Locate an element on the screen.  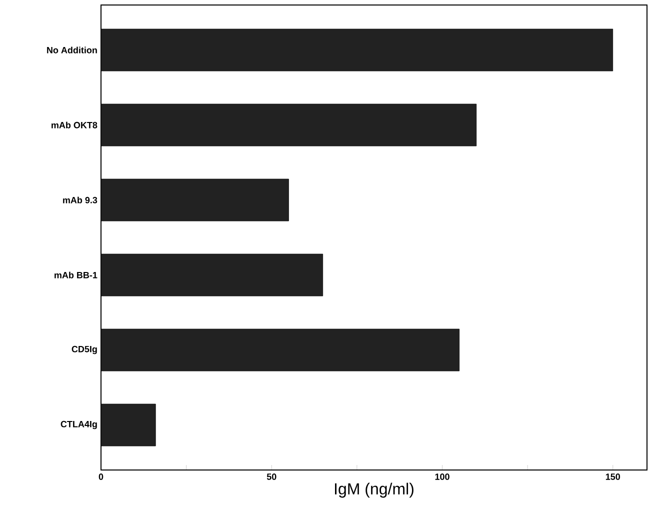
y-tick-label: mAb OKT8 is located at coordinates (75, 125).